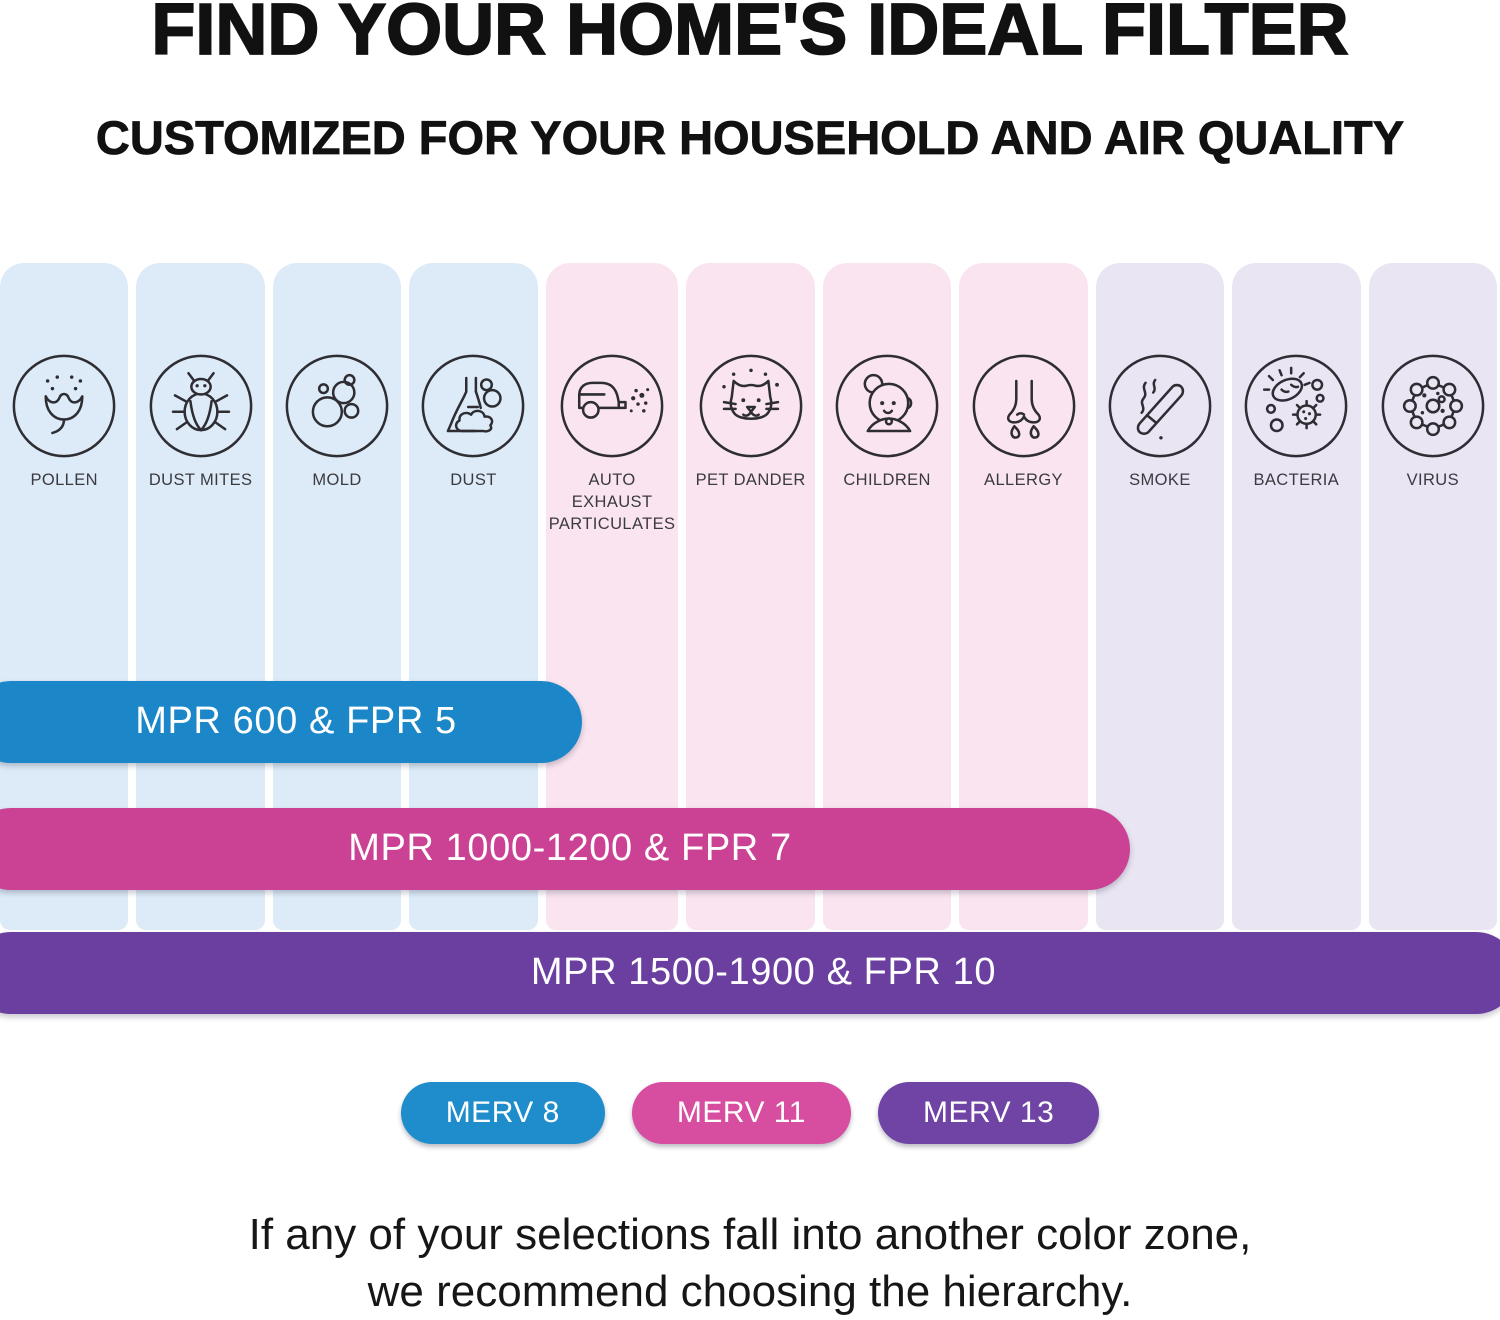  I want to click on column-label: POLLEN, so click(64, 479).